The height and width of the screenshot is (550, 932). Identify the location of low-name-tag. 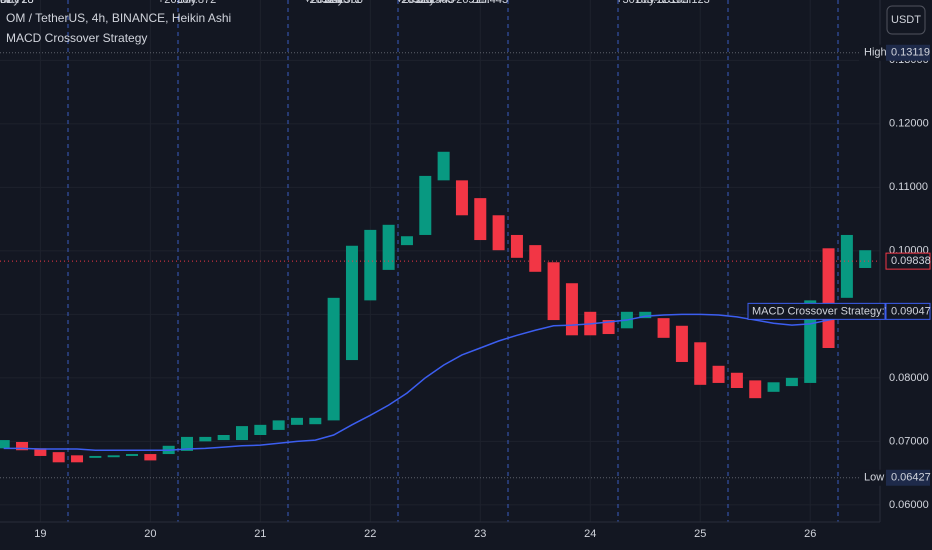
(873, 477).